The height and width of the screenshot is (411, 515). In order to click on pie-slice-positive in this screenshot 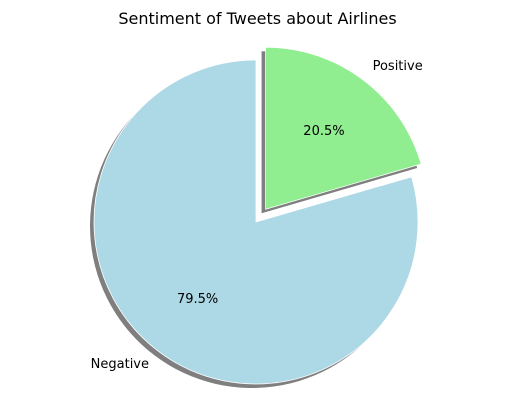, I will do `click(343, 128)`.